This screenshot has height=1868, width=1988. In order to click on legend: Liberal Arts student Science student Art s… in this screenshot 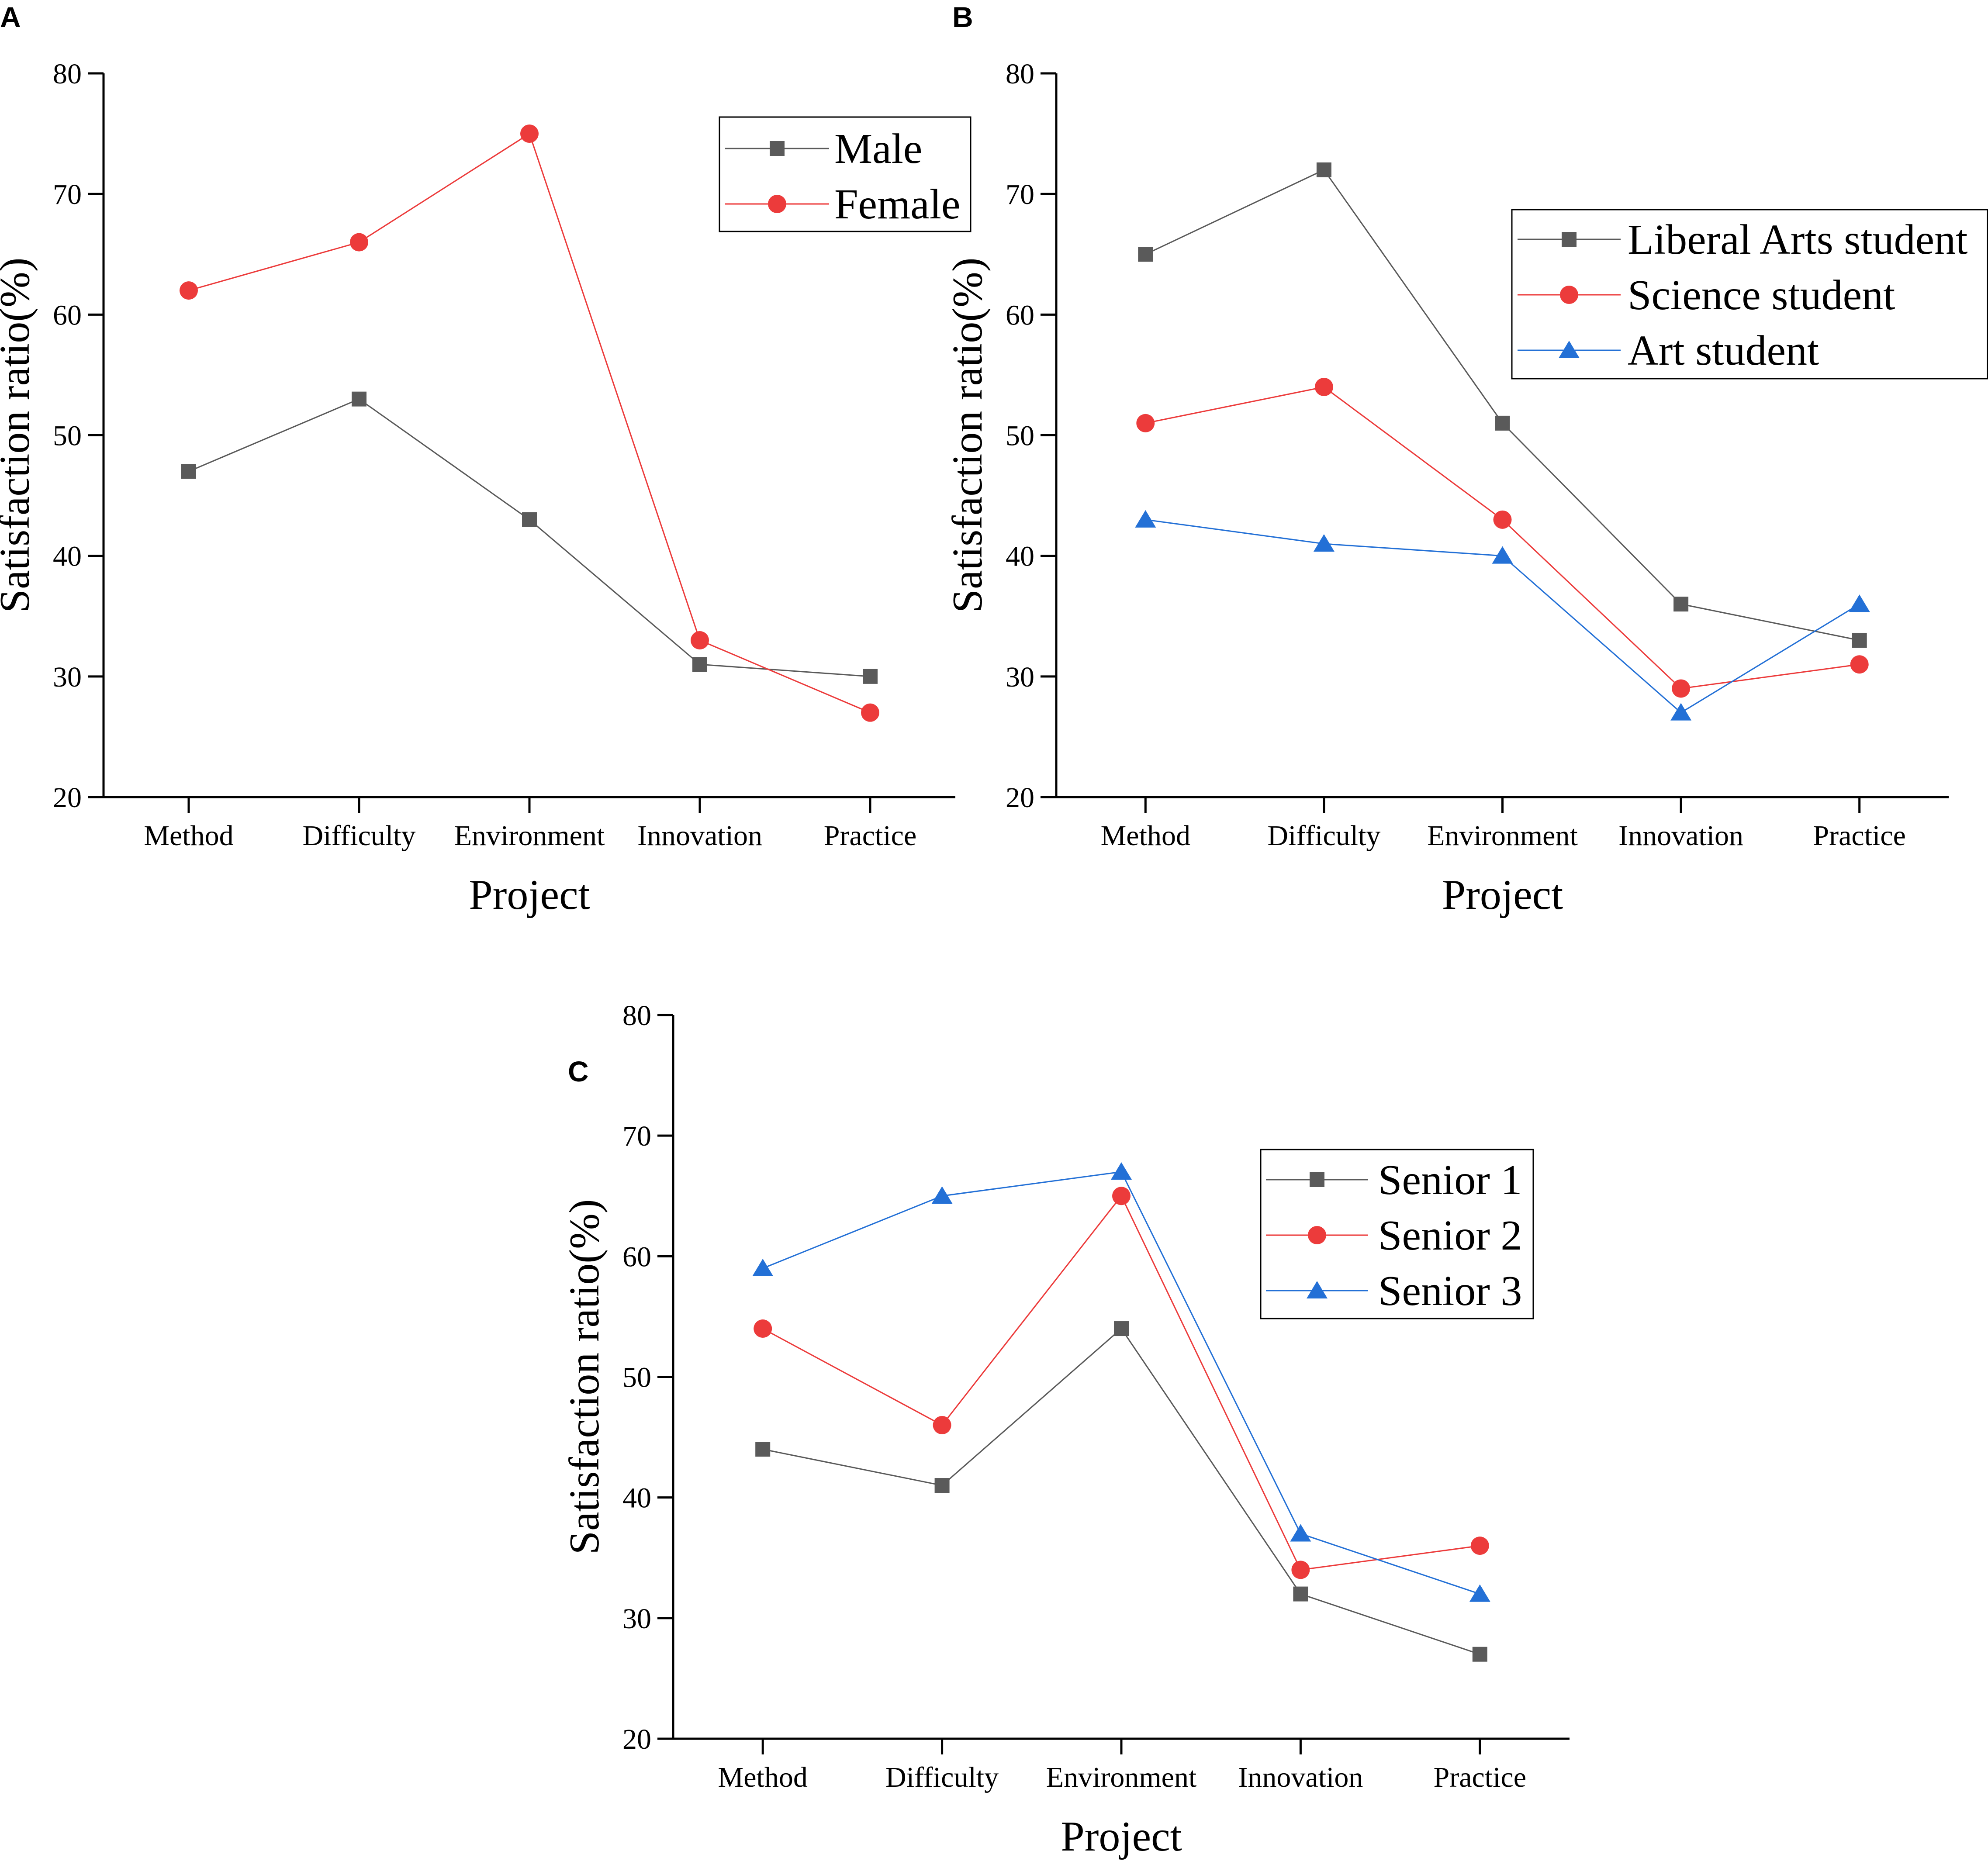, I will do `click(1749, 294)`.